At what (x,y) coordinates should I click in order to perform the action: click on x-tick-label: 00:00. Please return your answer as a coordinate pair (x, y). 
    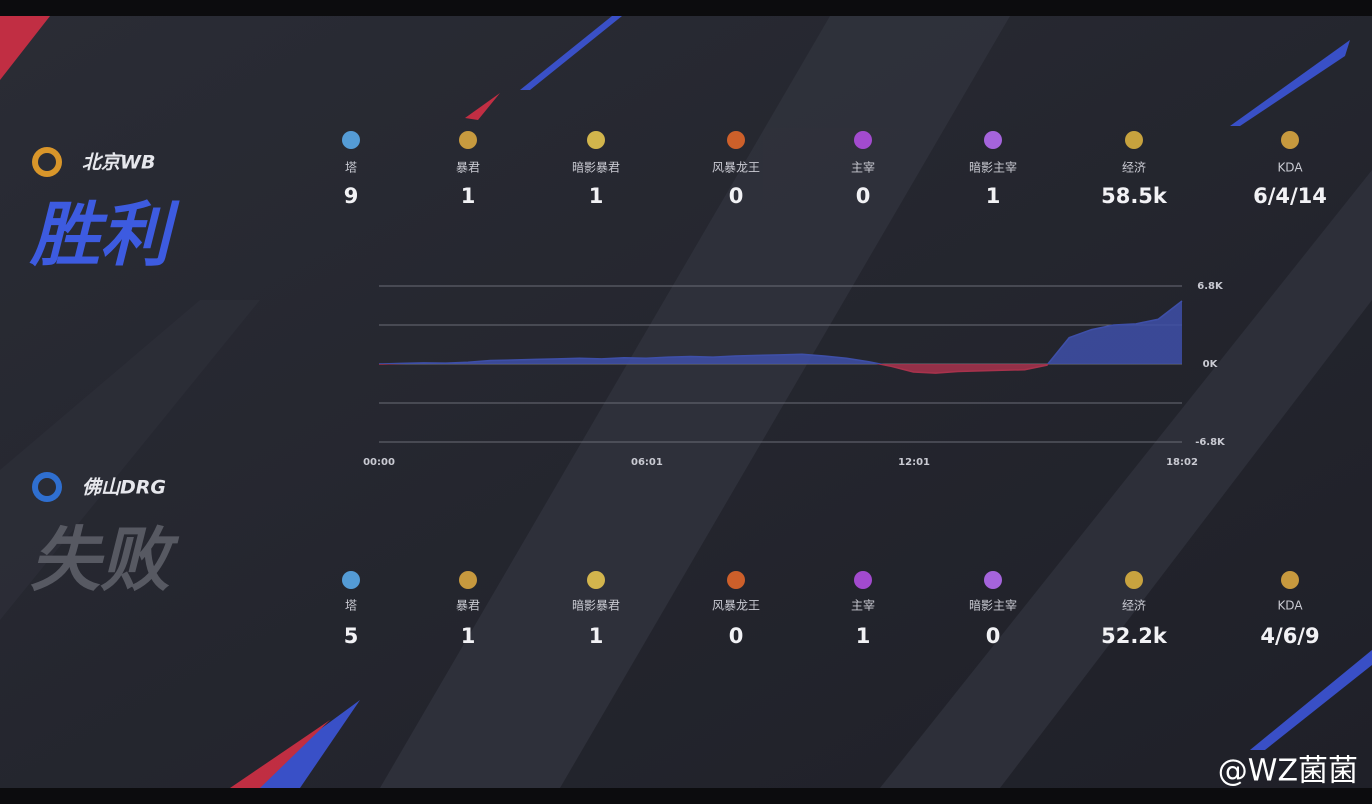
    Looking at the image, I should click on (379, 462).